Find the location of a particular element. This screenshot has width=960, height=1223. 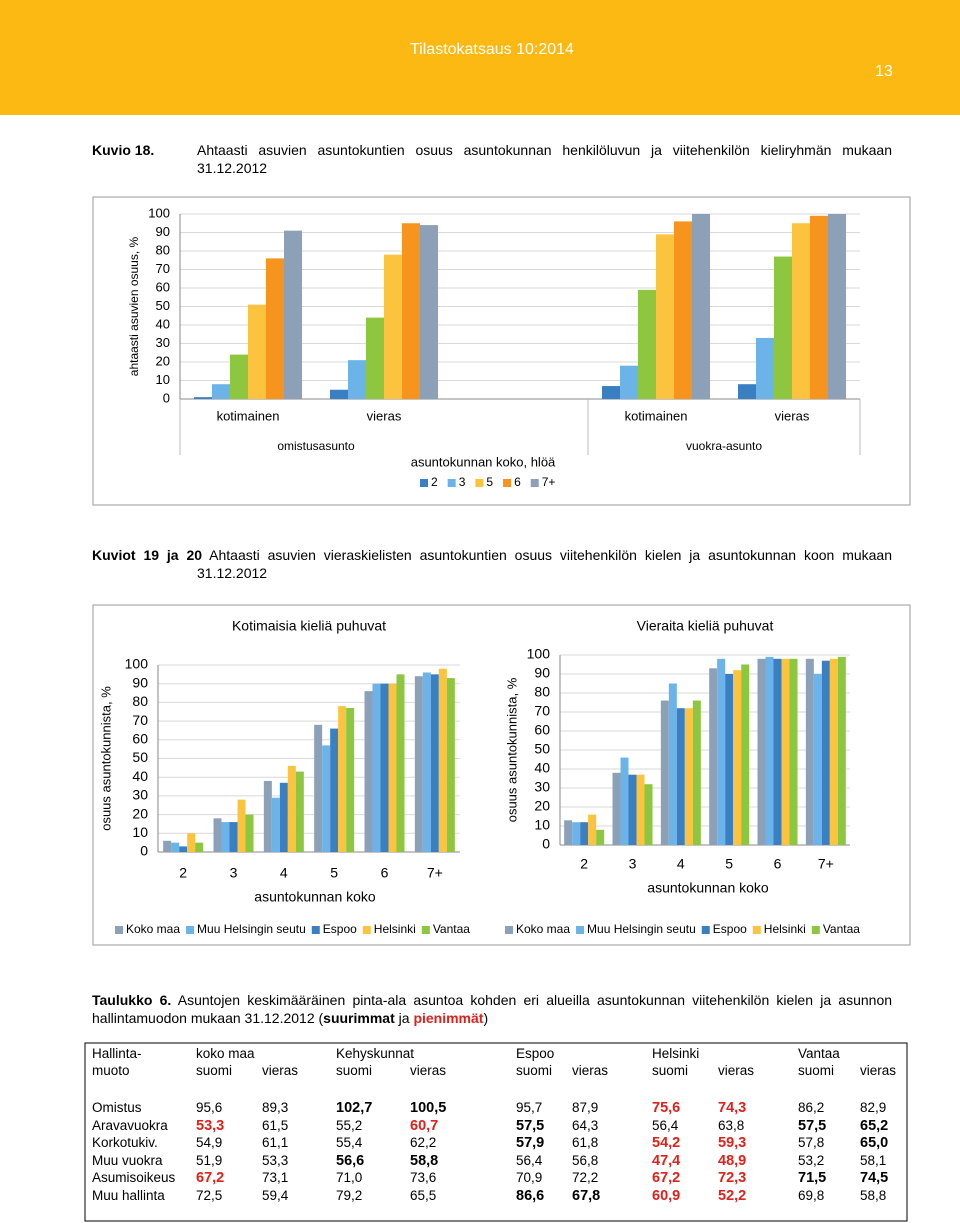

table-cell: 79,2 is located at coordinates (349, 1195).